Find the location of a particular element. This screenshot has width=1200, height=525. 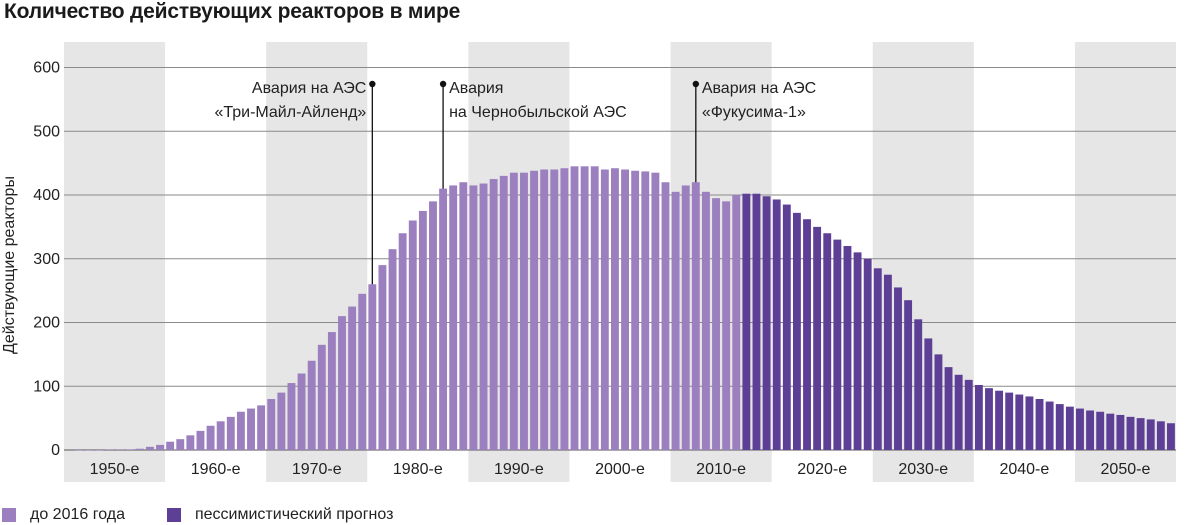

legend-item-historical: до 2016 года is located at coordinates (62, 515).